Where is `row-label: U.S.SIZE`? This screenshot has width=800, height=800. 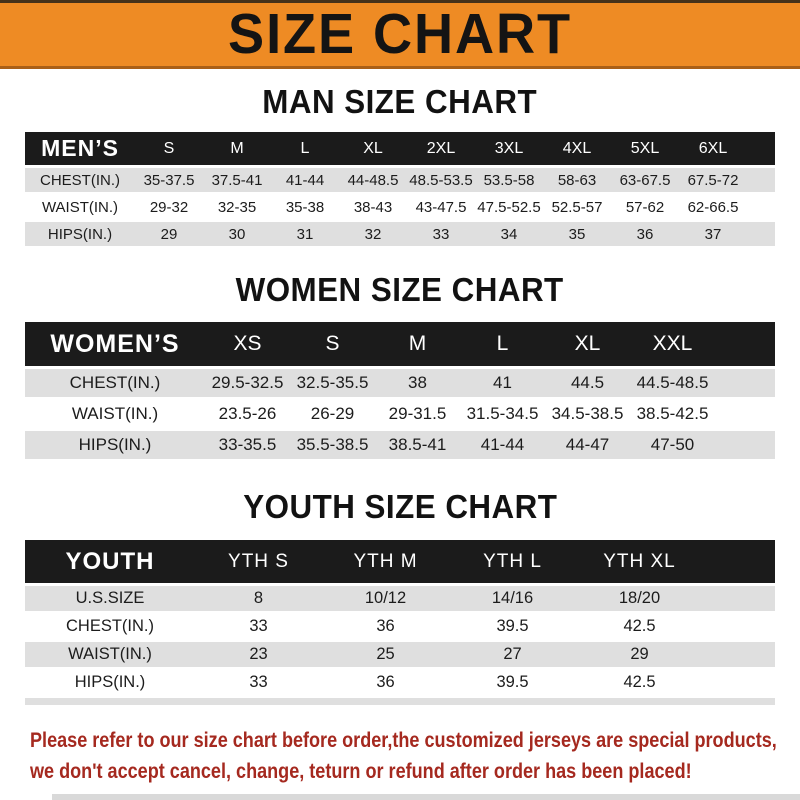 row-label: U.S.SIZE is located at coordinates (110, 598).